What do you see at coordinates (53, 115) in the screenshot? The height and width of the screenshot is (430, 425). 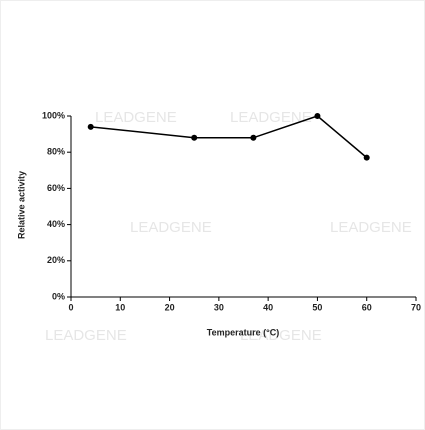 I see `y-tick-label: 100%` at bounding box center [53, 115].